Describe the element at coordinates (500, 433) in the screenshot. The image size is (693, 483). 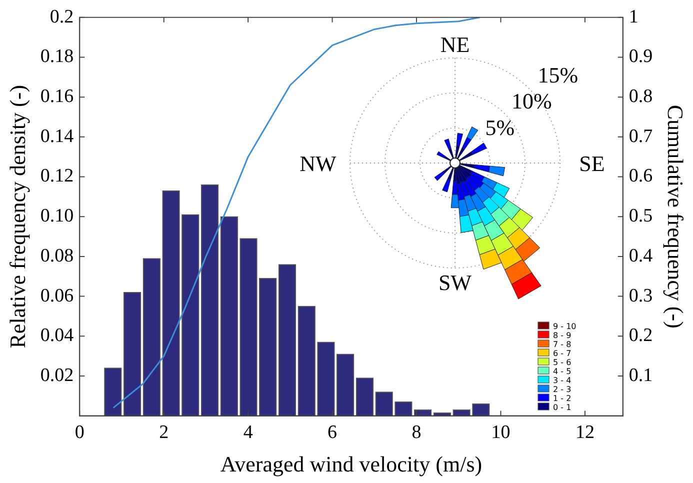
I see `x-tick-label: 10` at that location.